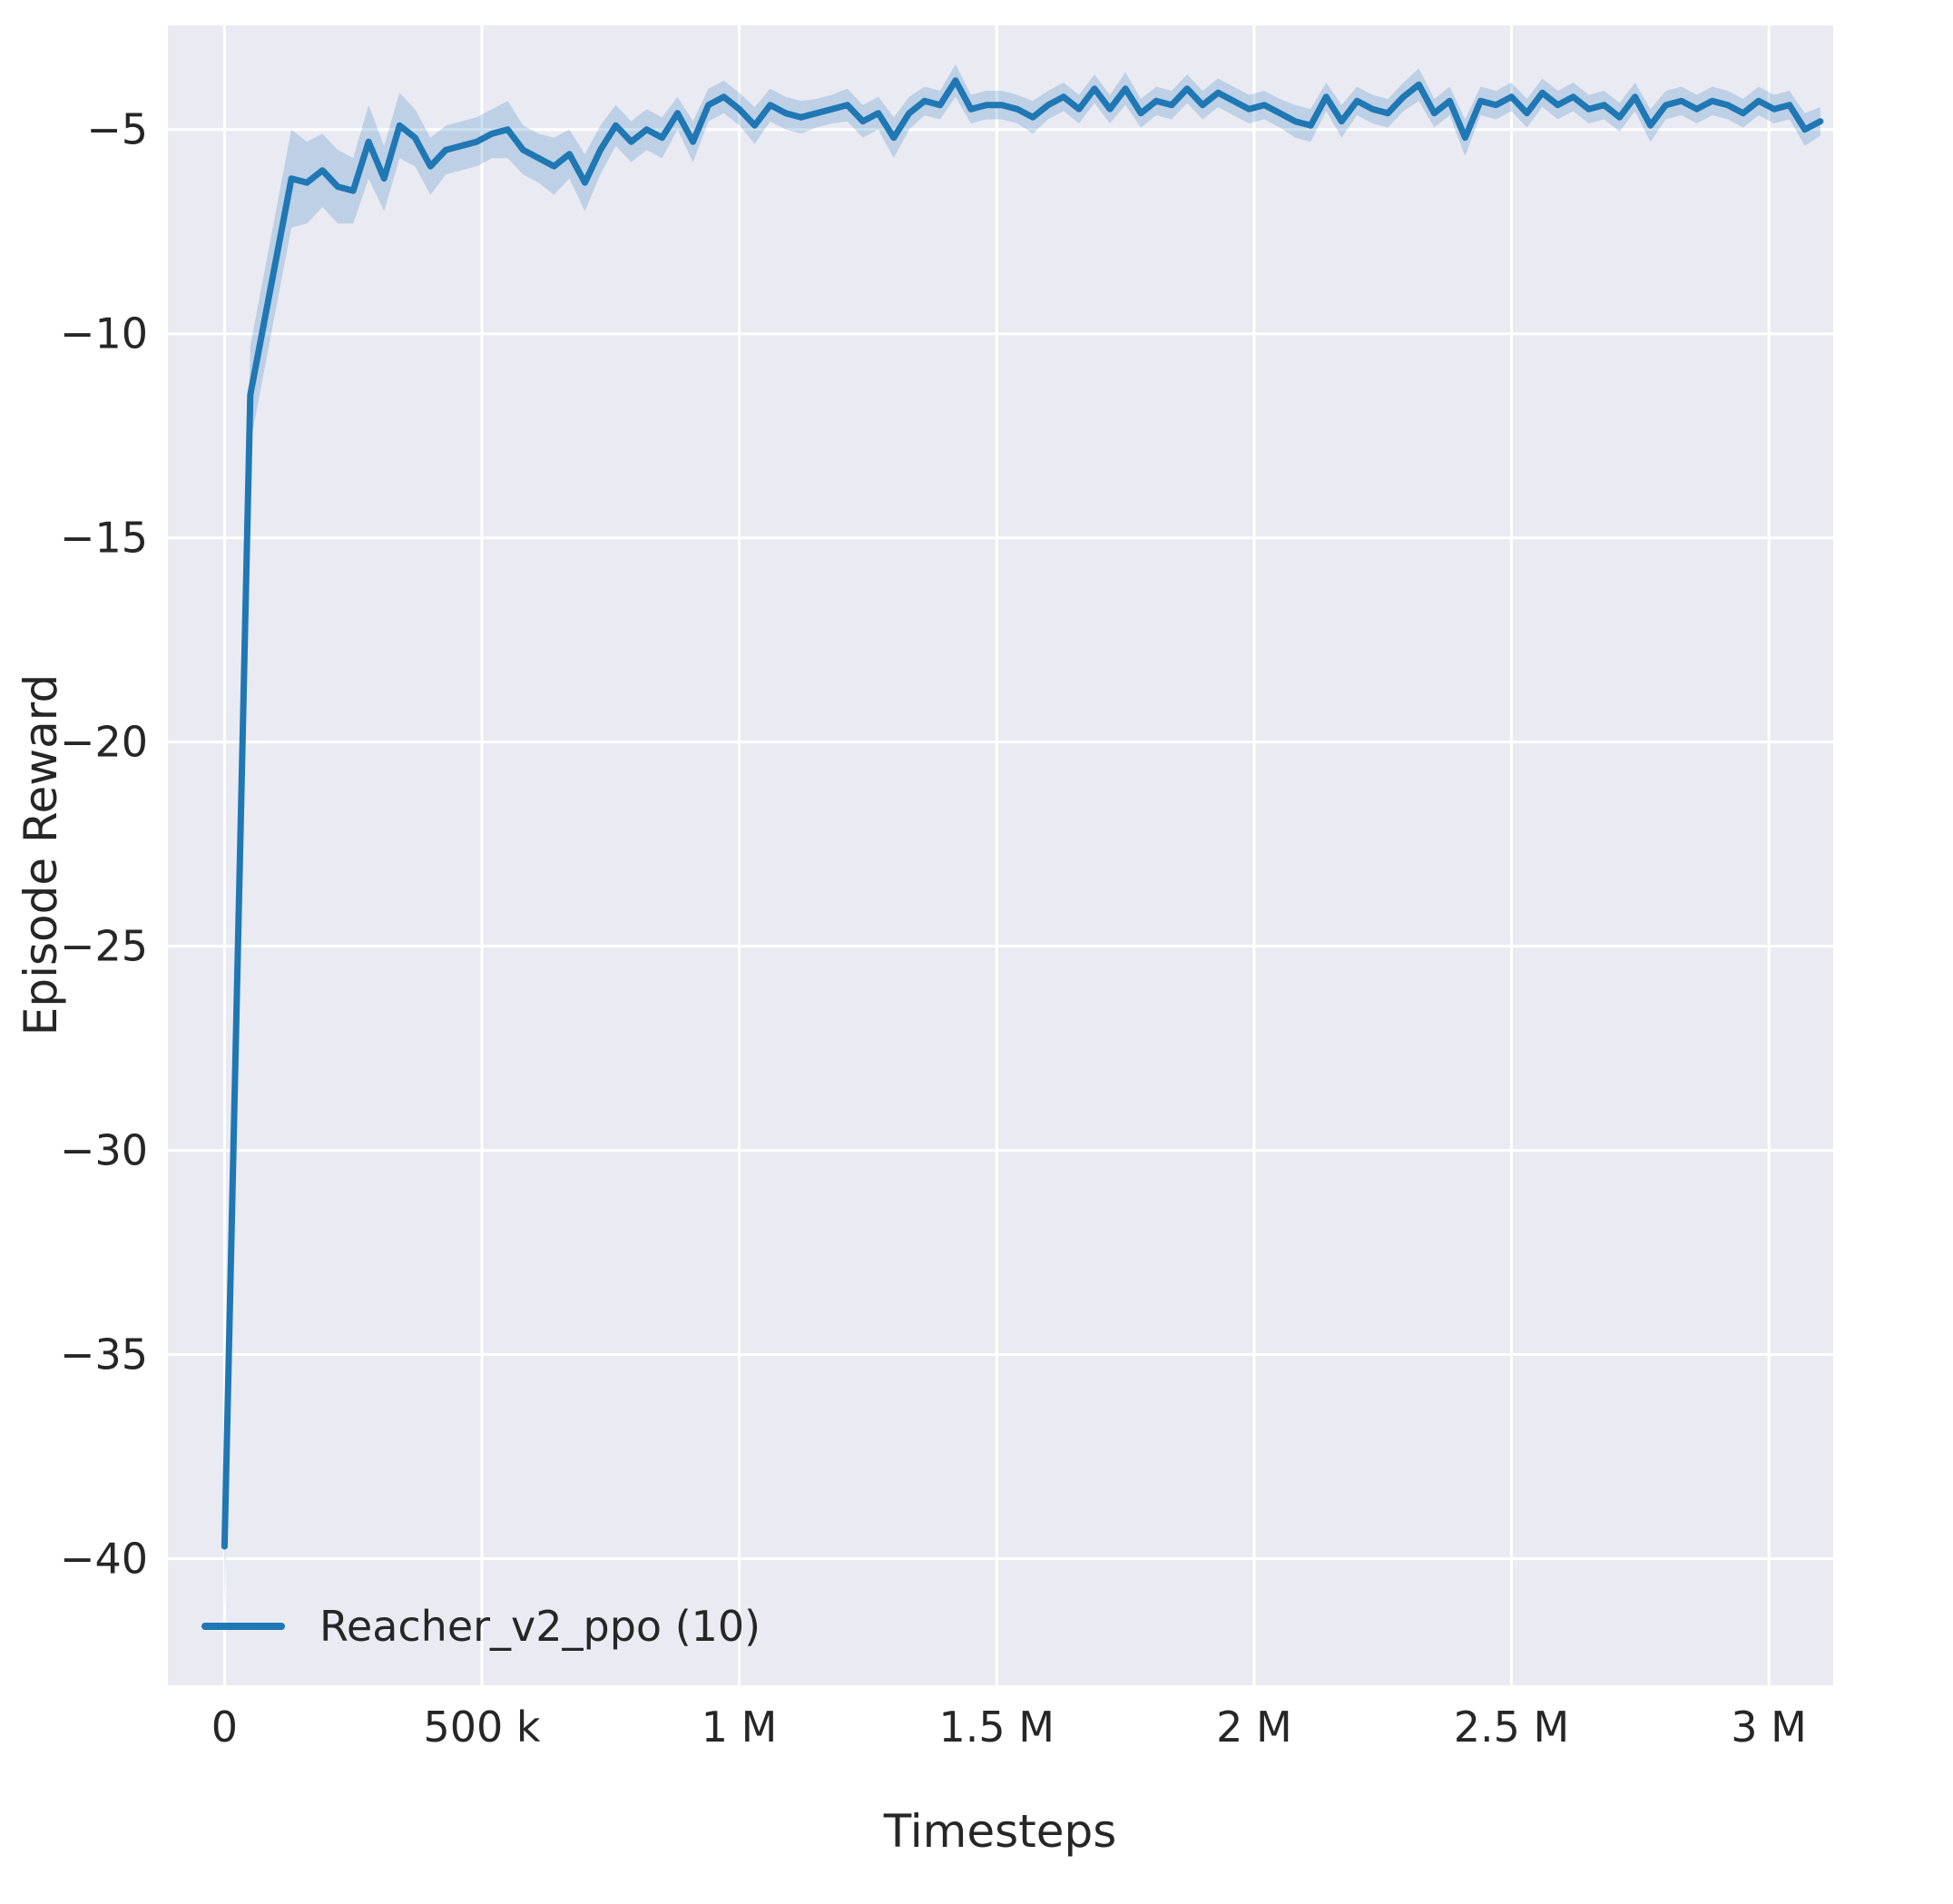 Image resolution: width=1953 pixels, height=1904 pixels. Describe the element at coordinates (1512, 1728) in the screenshot. I see `x-tick-label: 2.5 M` at that location.